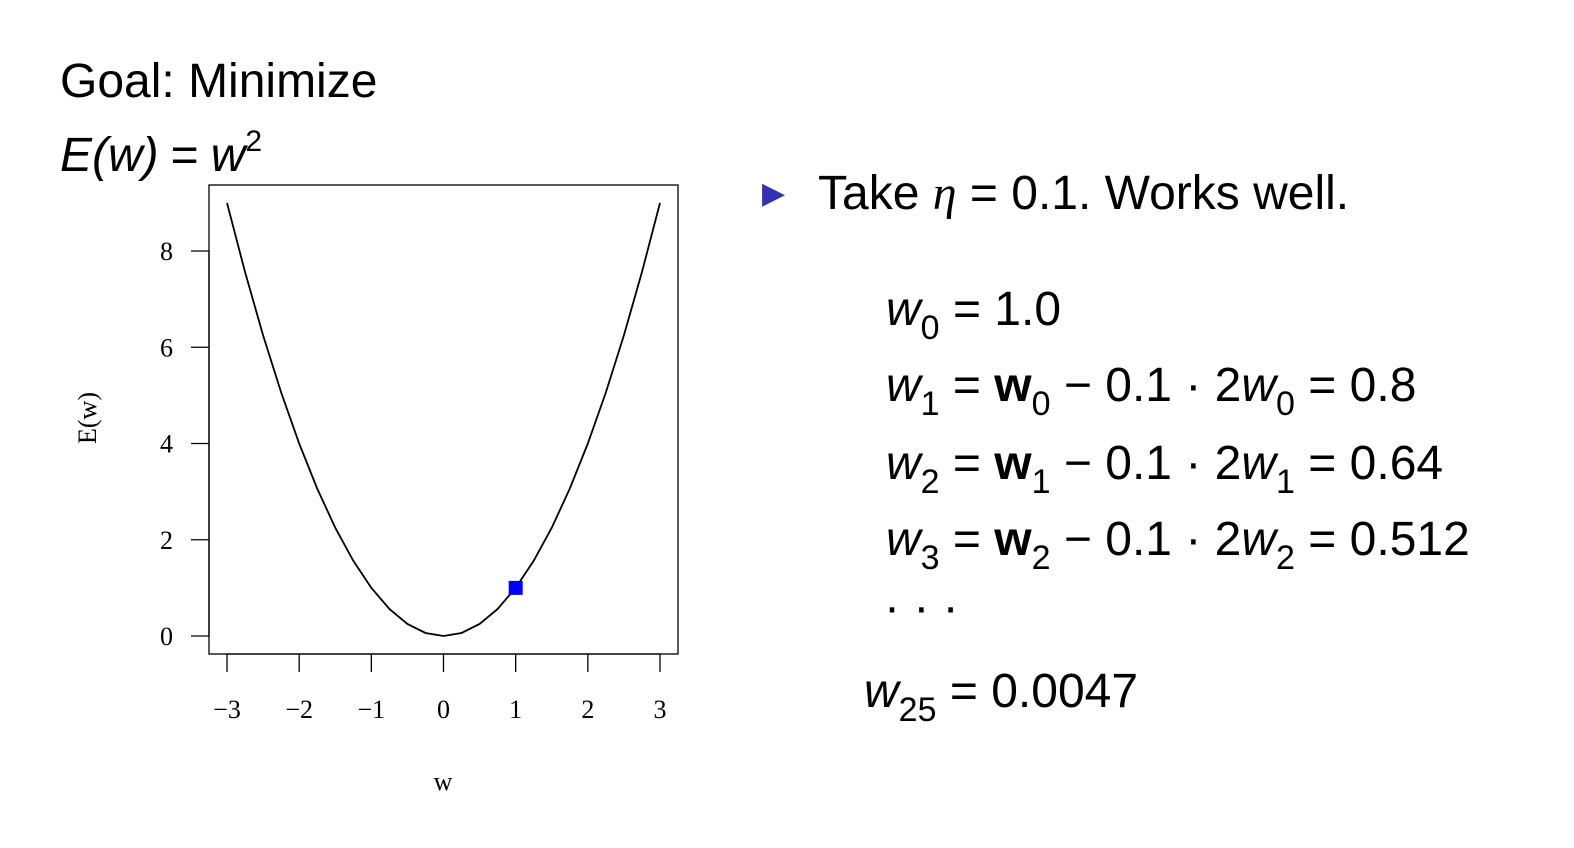  I want to click on x-tick-label: 2, so click(587, 709).